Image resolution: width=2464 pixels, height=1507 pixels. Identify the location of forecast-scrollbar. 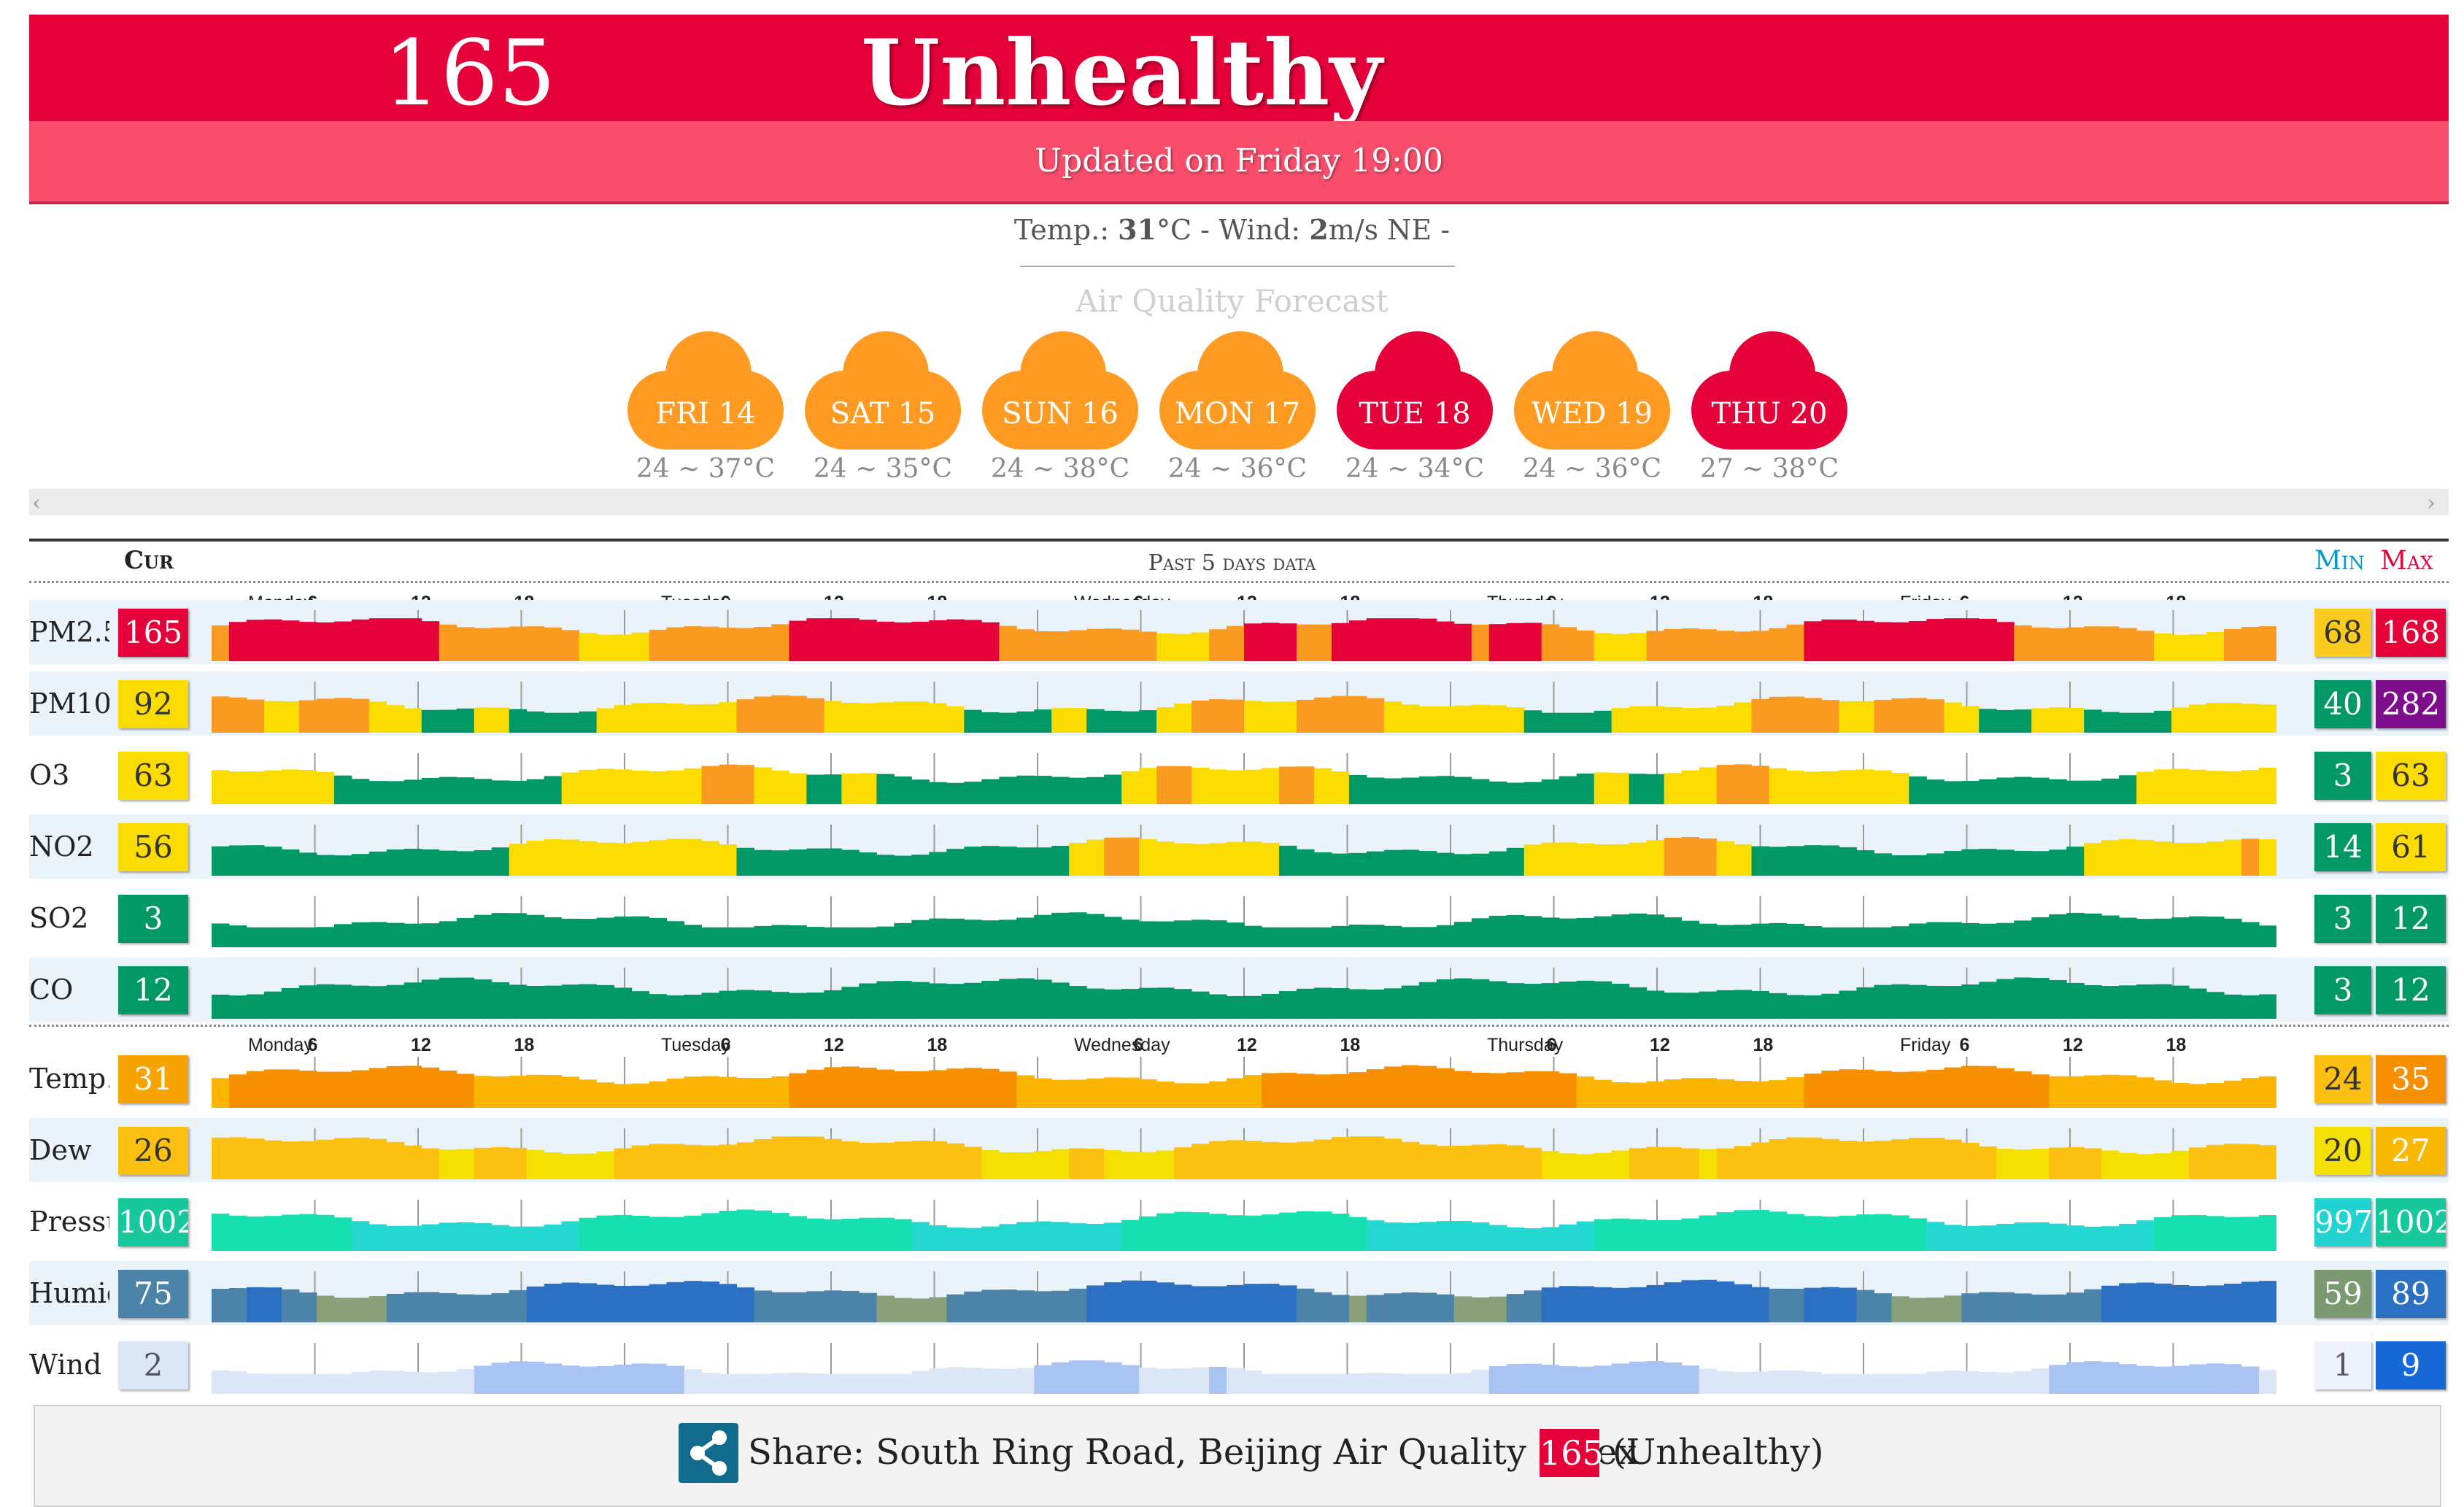
(1239, 502).